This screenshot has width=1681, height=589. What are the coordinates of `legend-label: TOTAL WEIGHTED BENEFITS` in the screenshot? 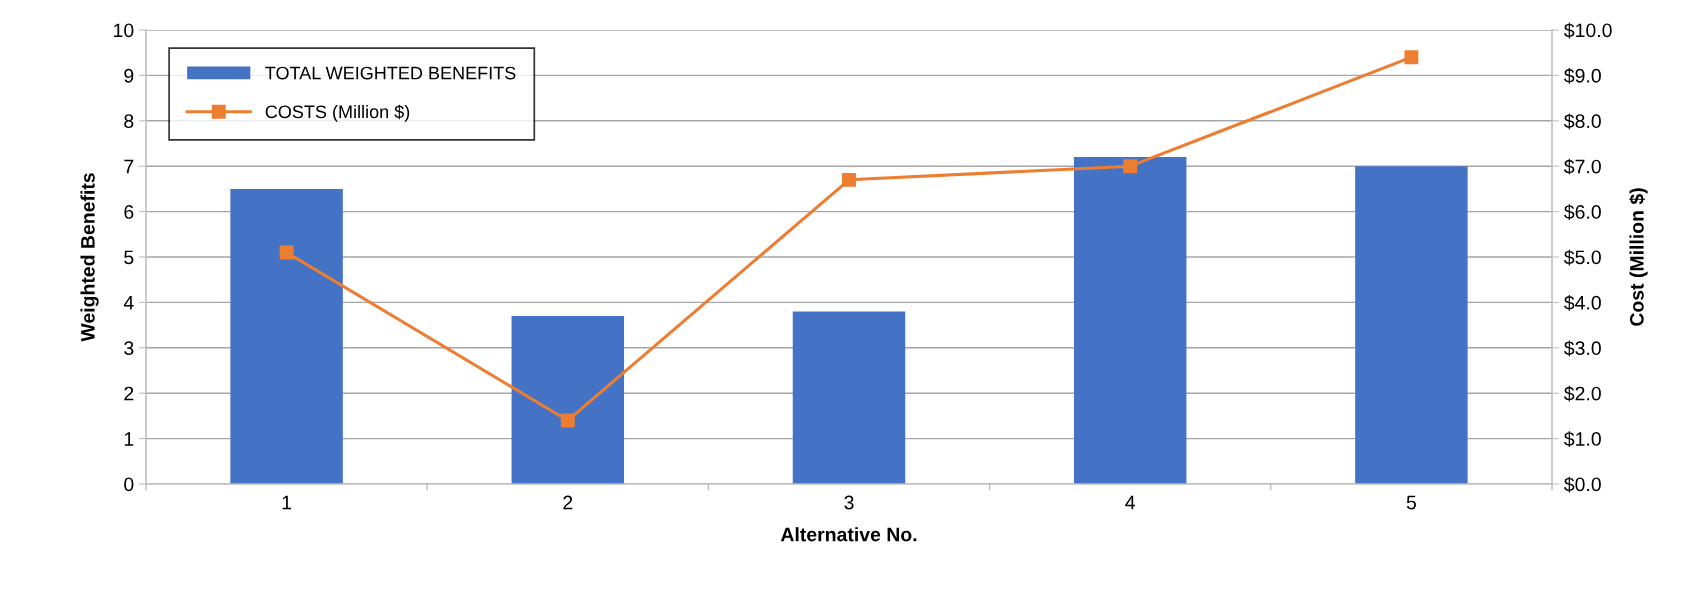 It's located at (390, 73).